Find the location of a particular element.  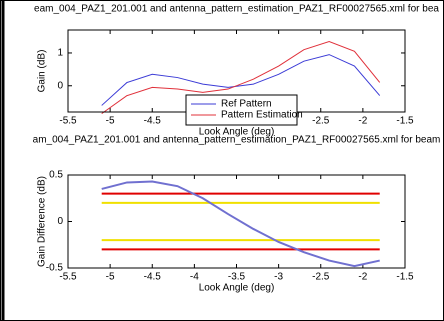

y-axis-label: Gain Difference (dB) is located at coordinates (42, 221).